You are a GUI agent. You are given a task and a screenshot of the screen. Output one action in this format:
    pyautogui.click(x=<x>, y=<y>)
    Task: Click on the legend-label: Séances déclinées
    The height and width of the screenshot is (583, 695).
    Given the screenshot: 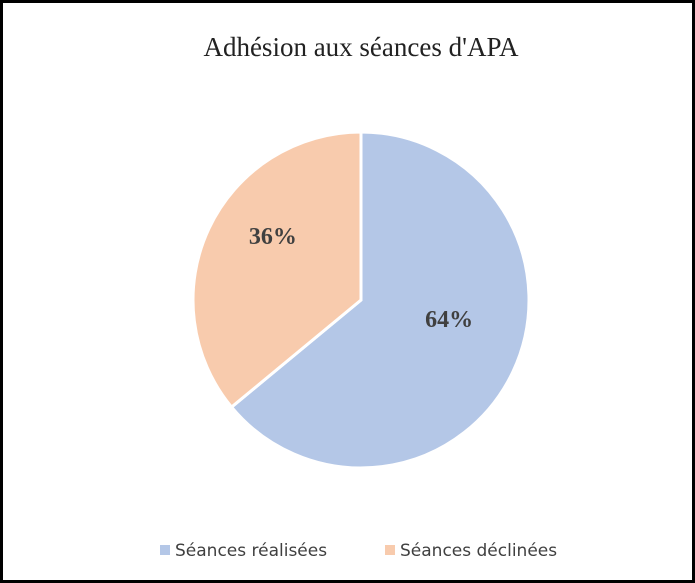 What is the action you would take?
    pyautogui.click(x=478, y=551)
    